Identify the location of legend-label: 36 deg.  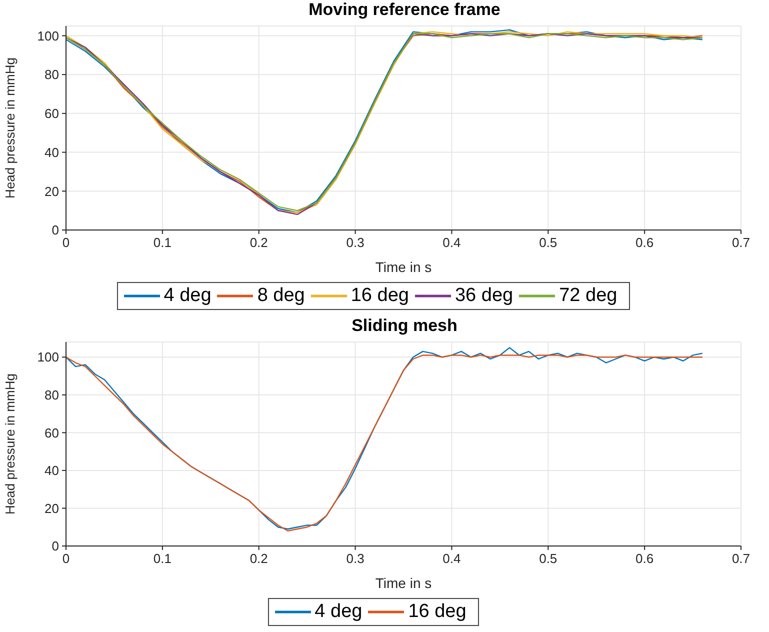
(484, 296).